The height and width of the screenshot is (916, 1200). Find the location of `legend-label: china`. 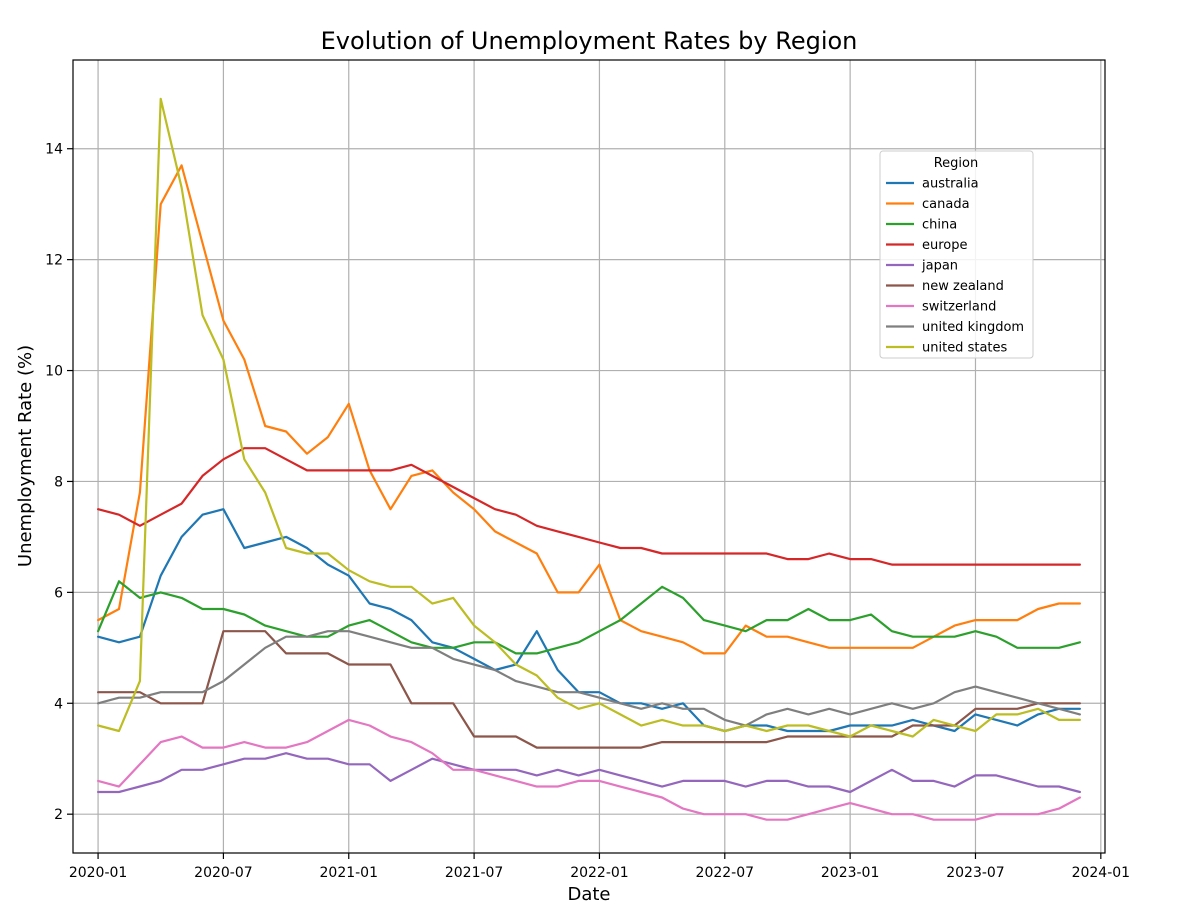

legend-label: china is located at coordinates (939, 225).